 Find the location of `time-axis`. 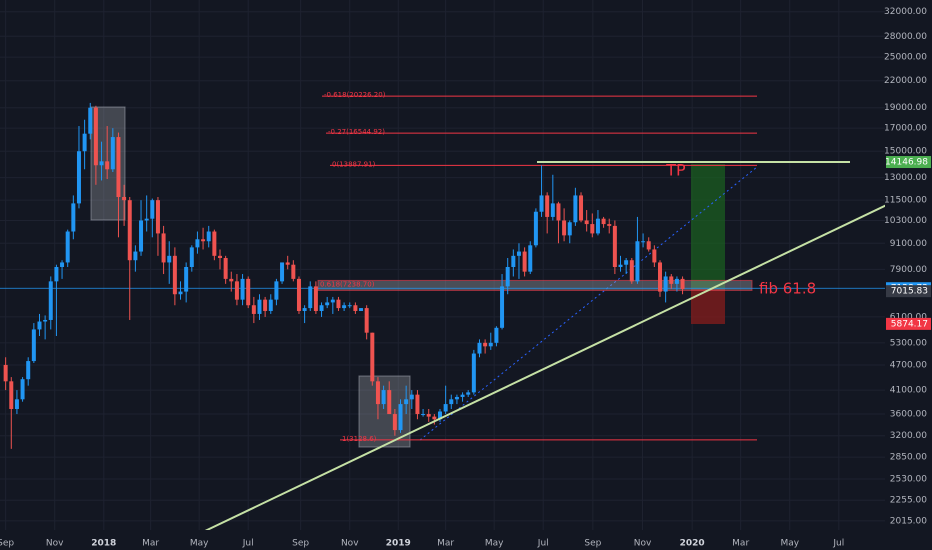

time-axis is located at coordinates (442, 540).